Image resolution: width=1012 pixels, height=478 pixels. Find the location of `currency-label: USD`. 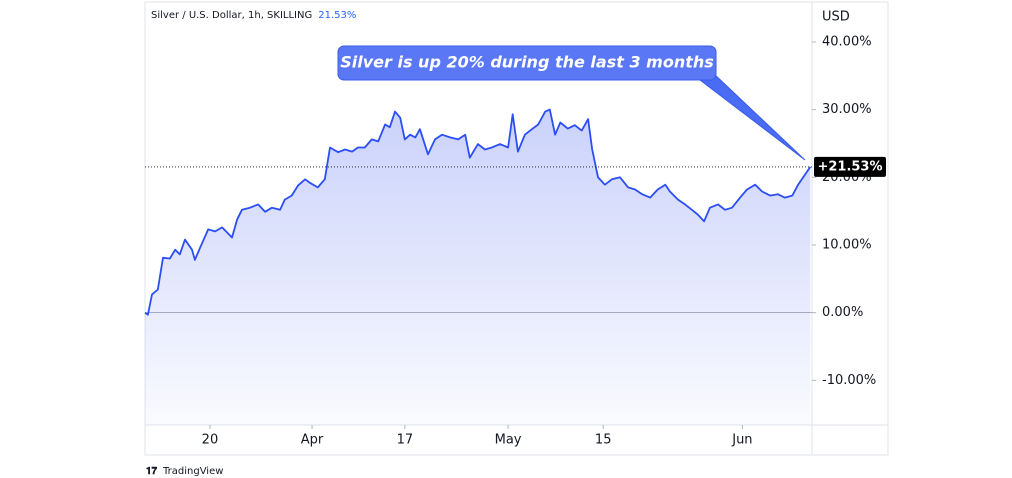

currency-label: USD is located at coordinates (836, 17).